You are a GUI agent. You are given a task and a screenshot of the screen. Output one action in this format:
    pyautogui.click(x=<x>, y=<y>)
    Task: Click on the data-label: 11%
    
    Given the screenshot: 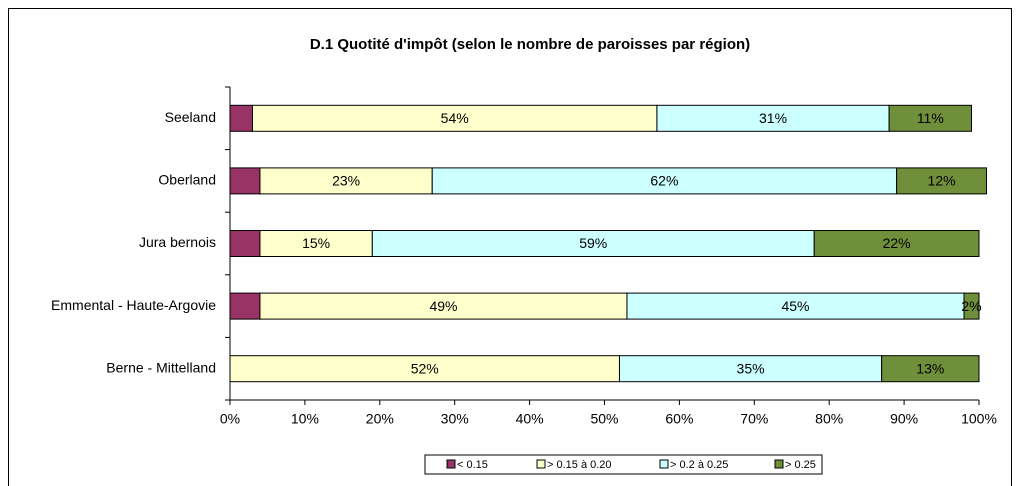 What is the action you would take?
    pyautogui.click(x=930, y=118)
    